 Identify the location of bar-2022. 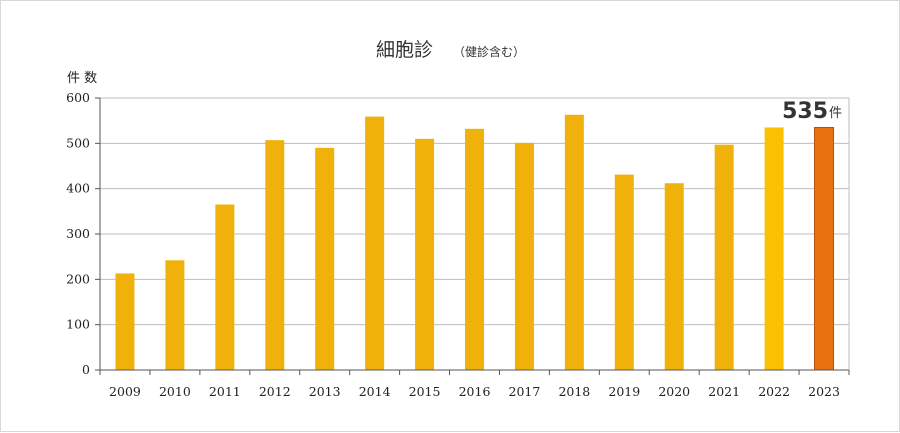
(774, 248).